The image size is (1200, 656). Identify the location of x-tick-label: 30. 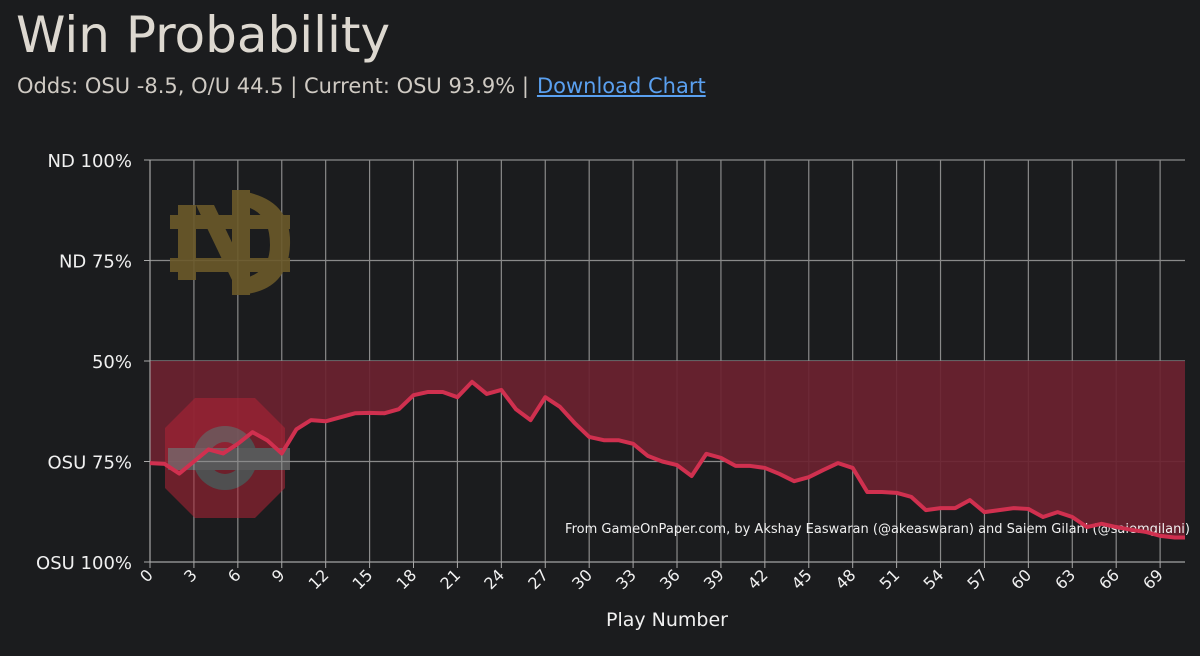
(582, 579).